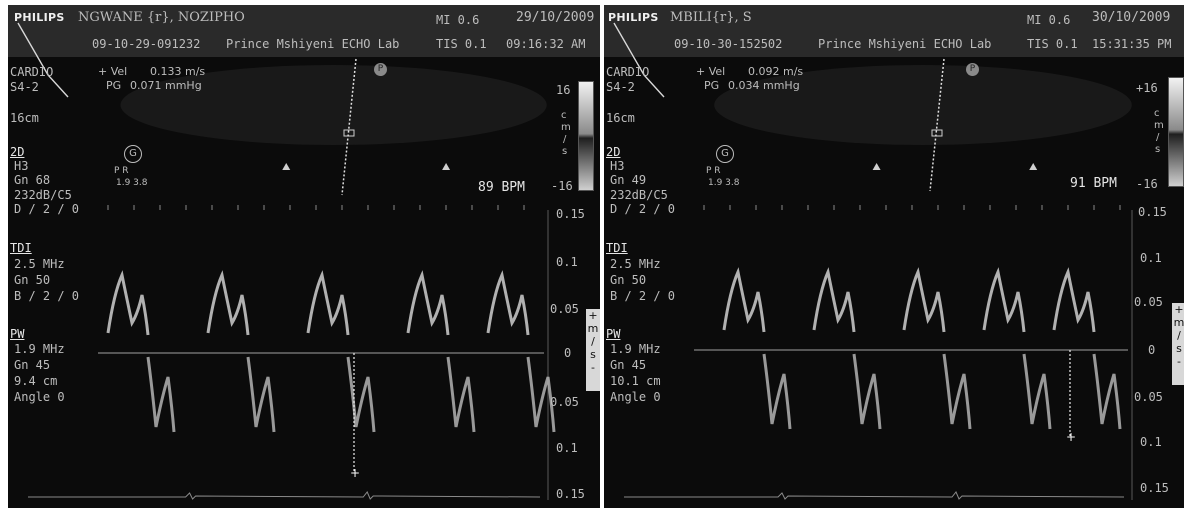 The height and width of the screenshot is (511, 1189). What do you see at coordinates (1152, 350) in the screenshot?
I see `right-scale-label: 0` at bounding box center [1152, 350].